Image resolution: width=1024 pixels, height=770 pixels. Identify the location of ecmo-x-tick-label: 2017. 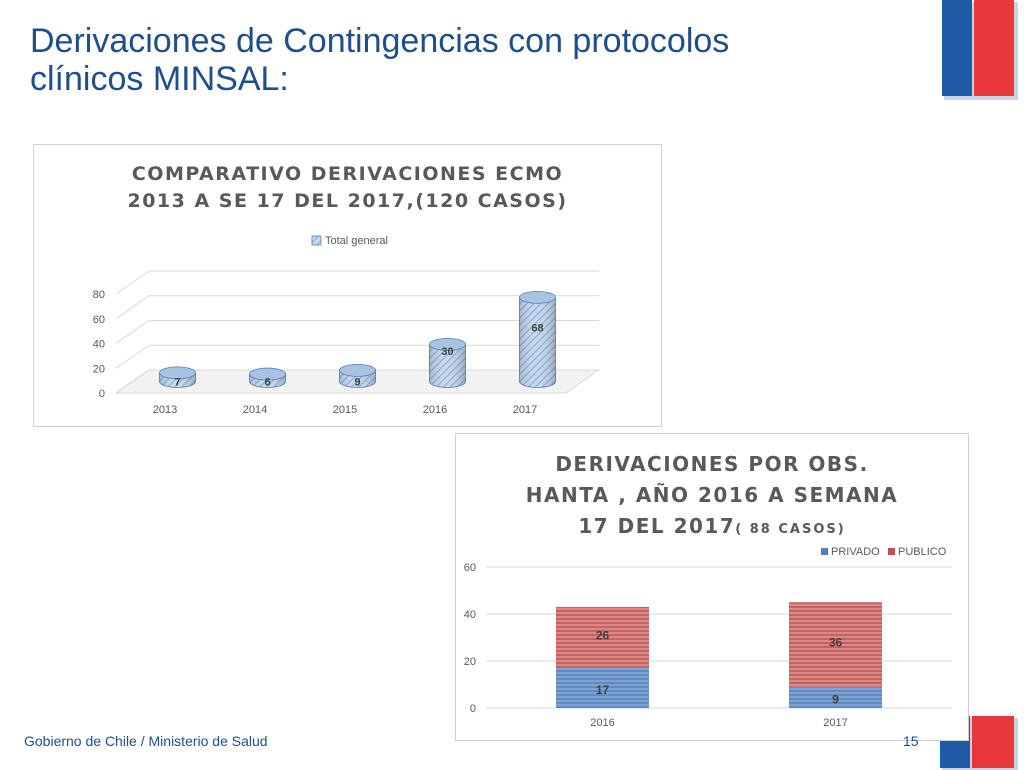
(525, 410).